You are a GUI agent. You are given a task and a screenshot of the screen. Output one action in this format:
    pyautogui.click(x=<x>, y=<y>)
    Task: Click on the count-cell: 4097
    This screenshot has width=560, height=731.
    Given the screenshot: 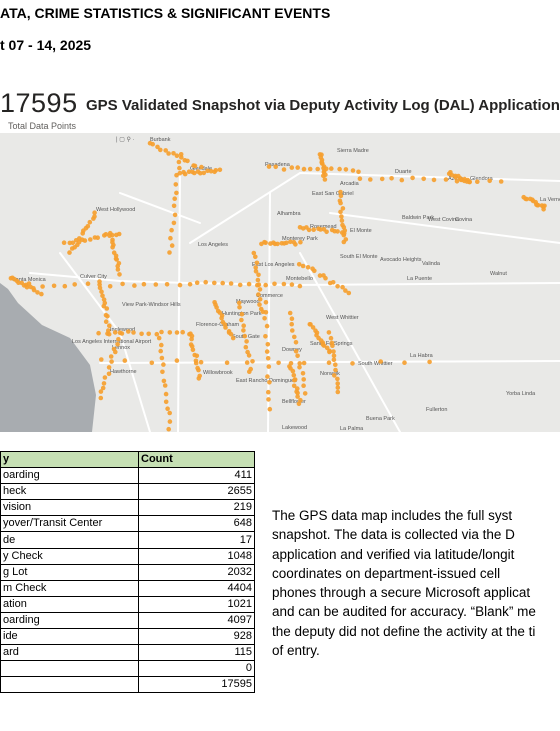 What is the action you would take?
    pyautogui.click(x=196, y=620)
    